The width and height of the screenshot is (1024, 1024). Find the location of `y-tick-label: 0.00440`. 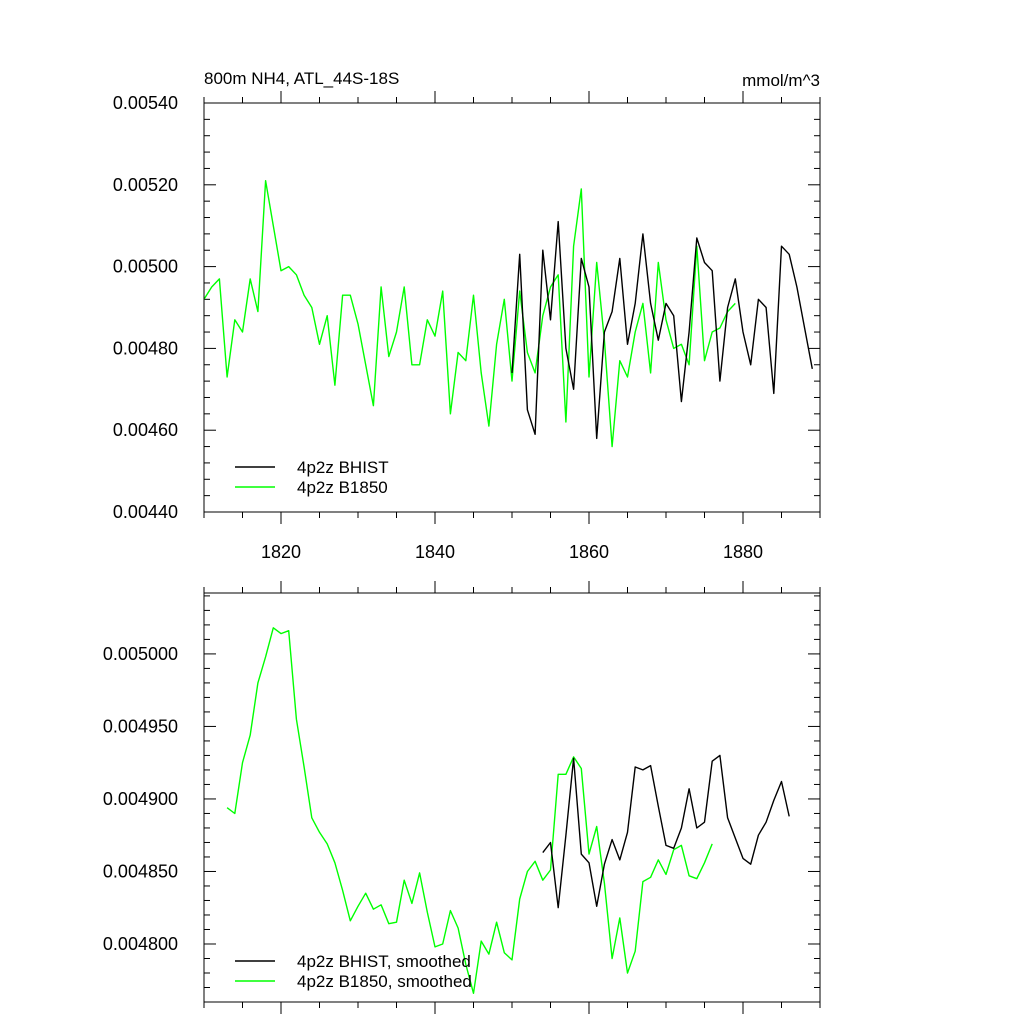

y-tick-label: 0.00440 is located at coordinates (145, 512).